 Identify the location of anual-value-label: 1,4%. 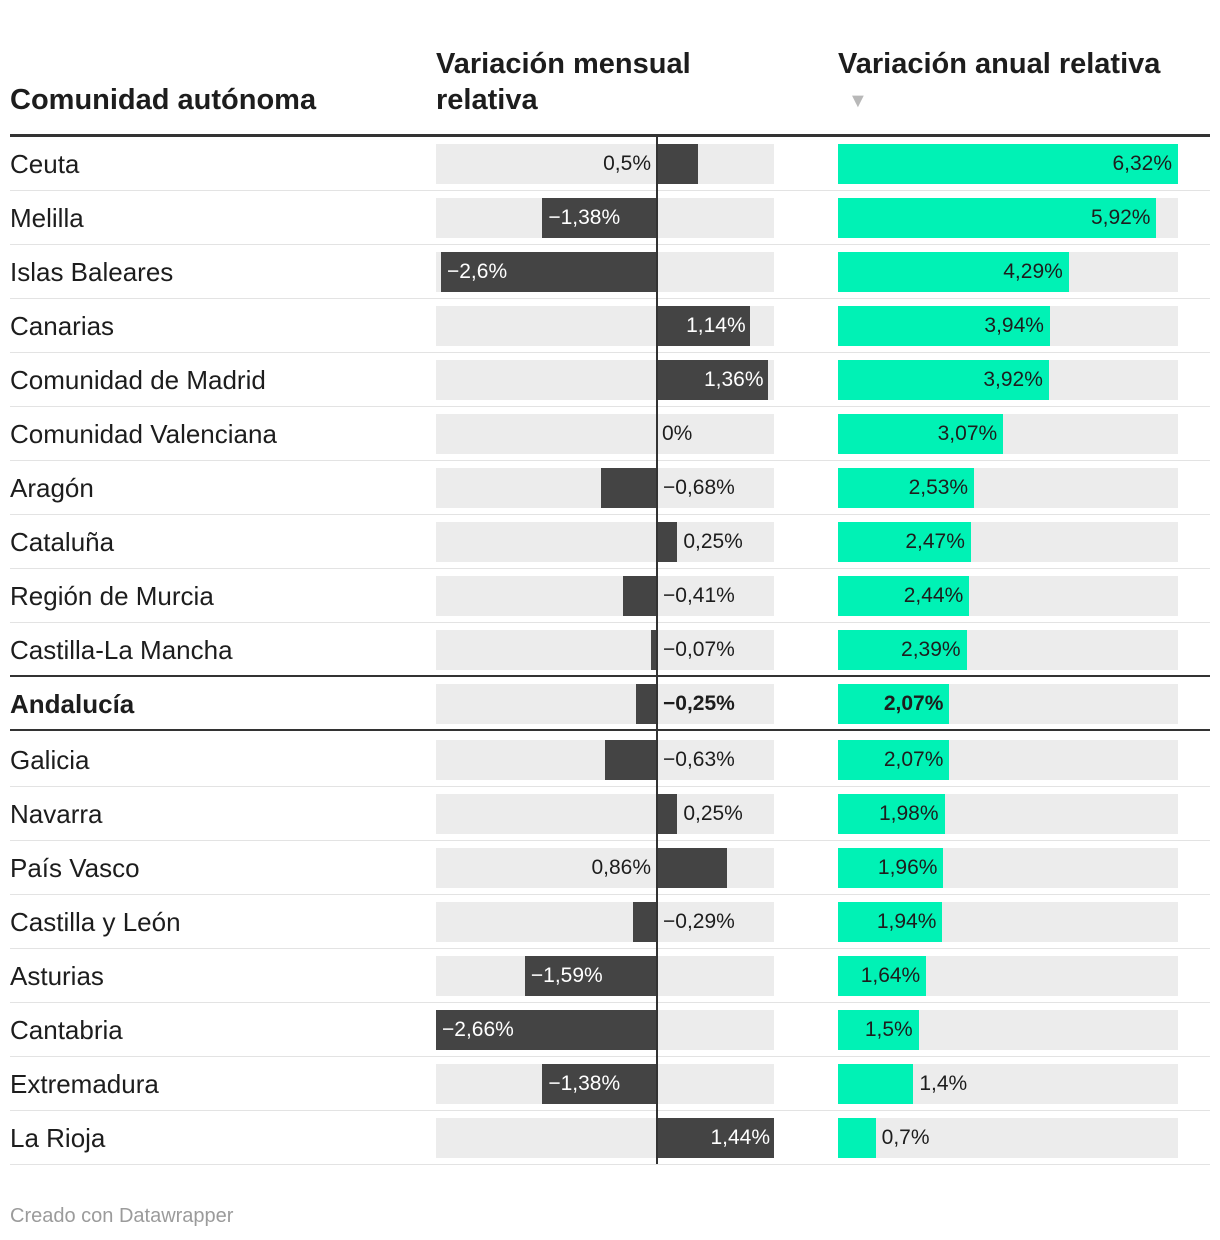
(943, 1083).